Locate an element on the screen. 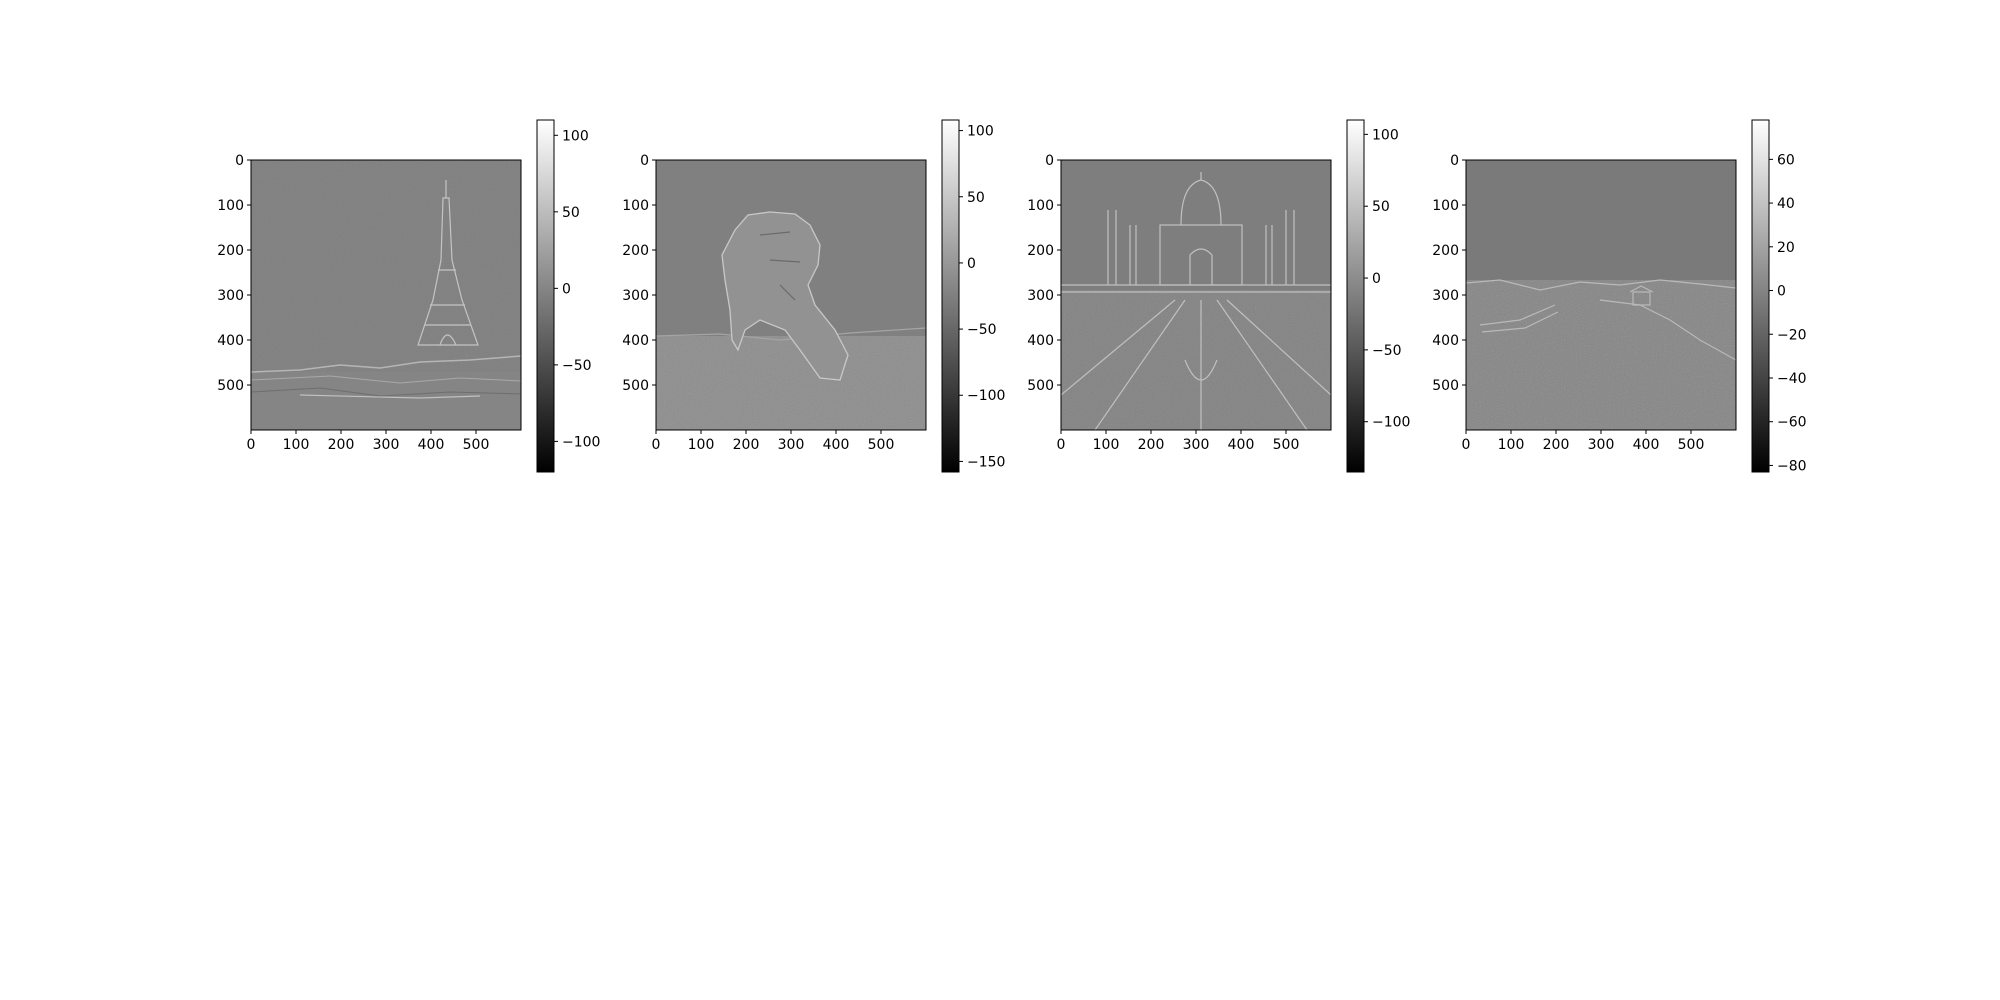 This screenshot has width=2000, height=1000. colorbar-tick-label: −60 is located at coordinates (1792, 423).